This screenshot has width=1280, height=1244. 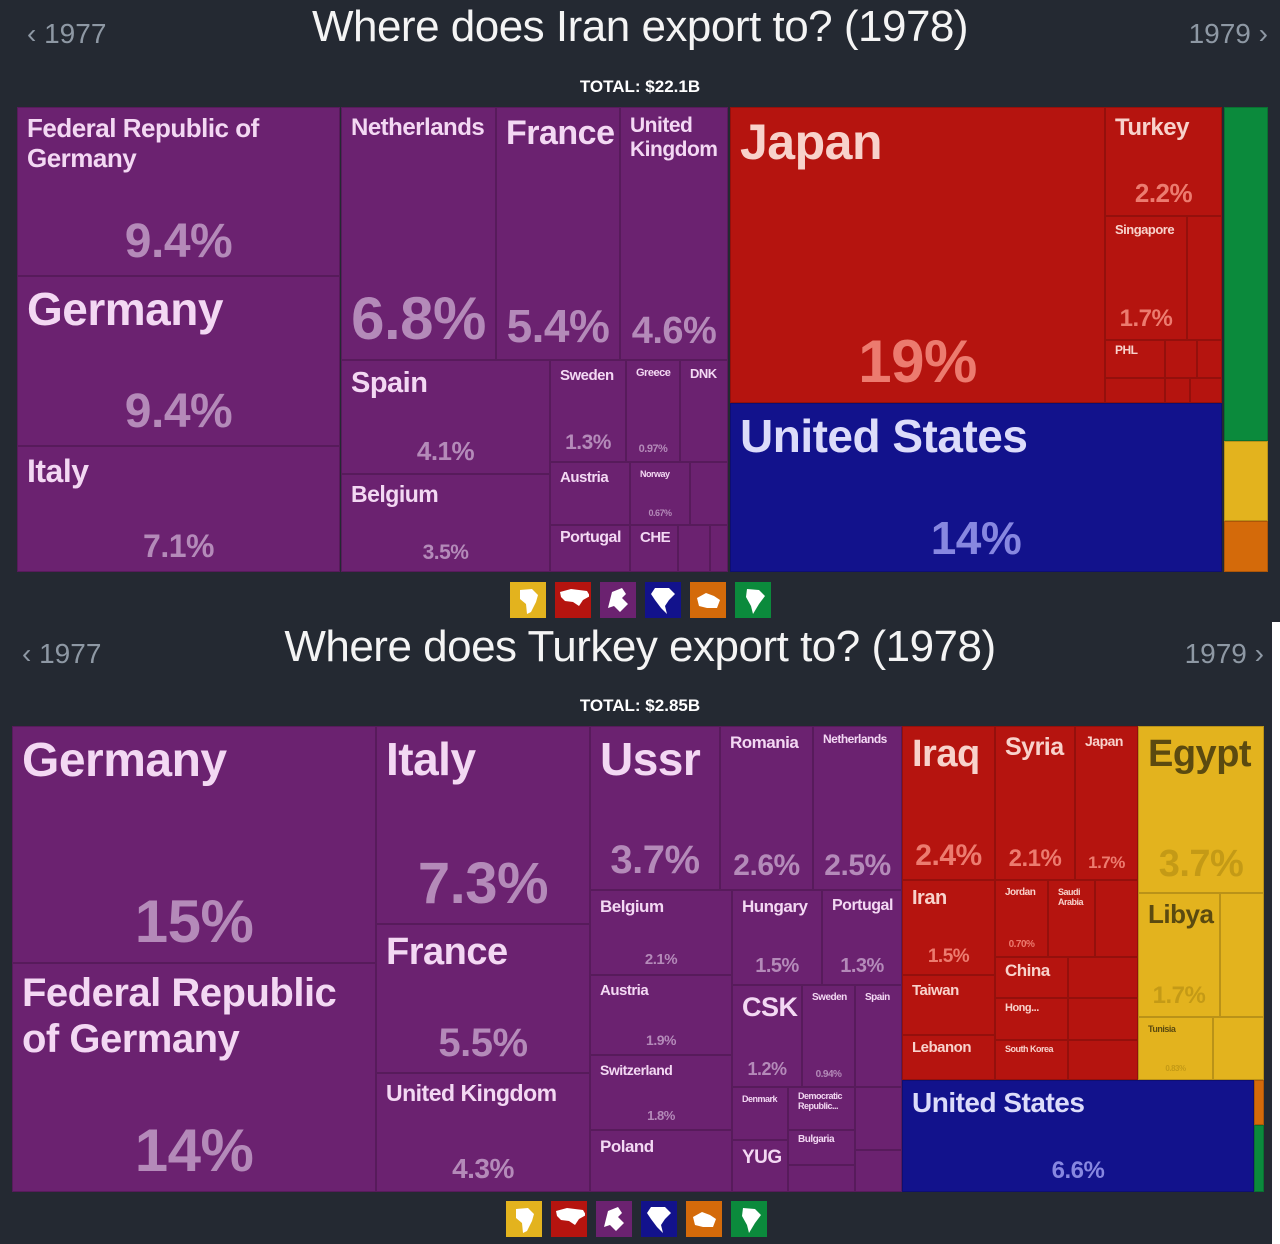 What do you see at coordinates (948, 1005) in the screenshot?
I see `turkey-treemap-cell-taiwan: Taiwan` at bounding box center [948, 1005].